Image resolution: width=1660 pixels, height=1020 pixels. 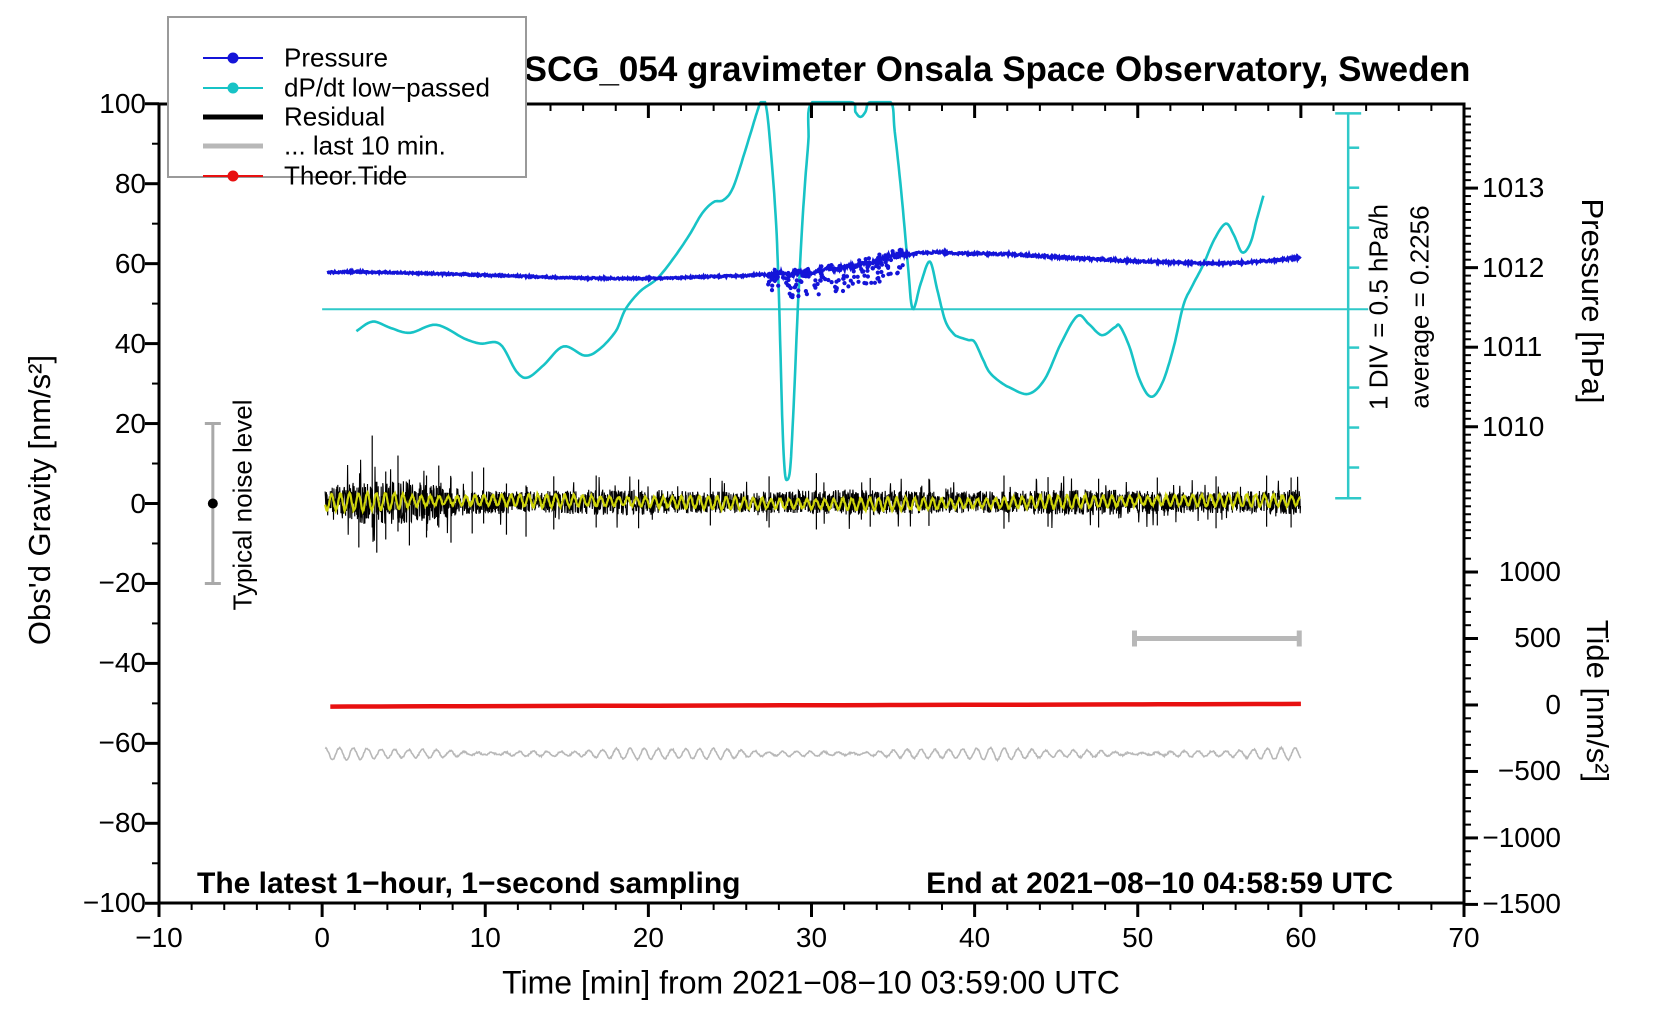 What do you see at coordinates (1521, 904) in the screenshot?
I see `tide-tick-label: −1500` at bounding box center [1521, 904].